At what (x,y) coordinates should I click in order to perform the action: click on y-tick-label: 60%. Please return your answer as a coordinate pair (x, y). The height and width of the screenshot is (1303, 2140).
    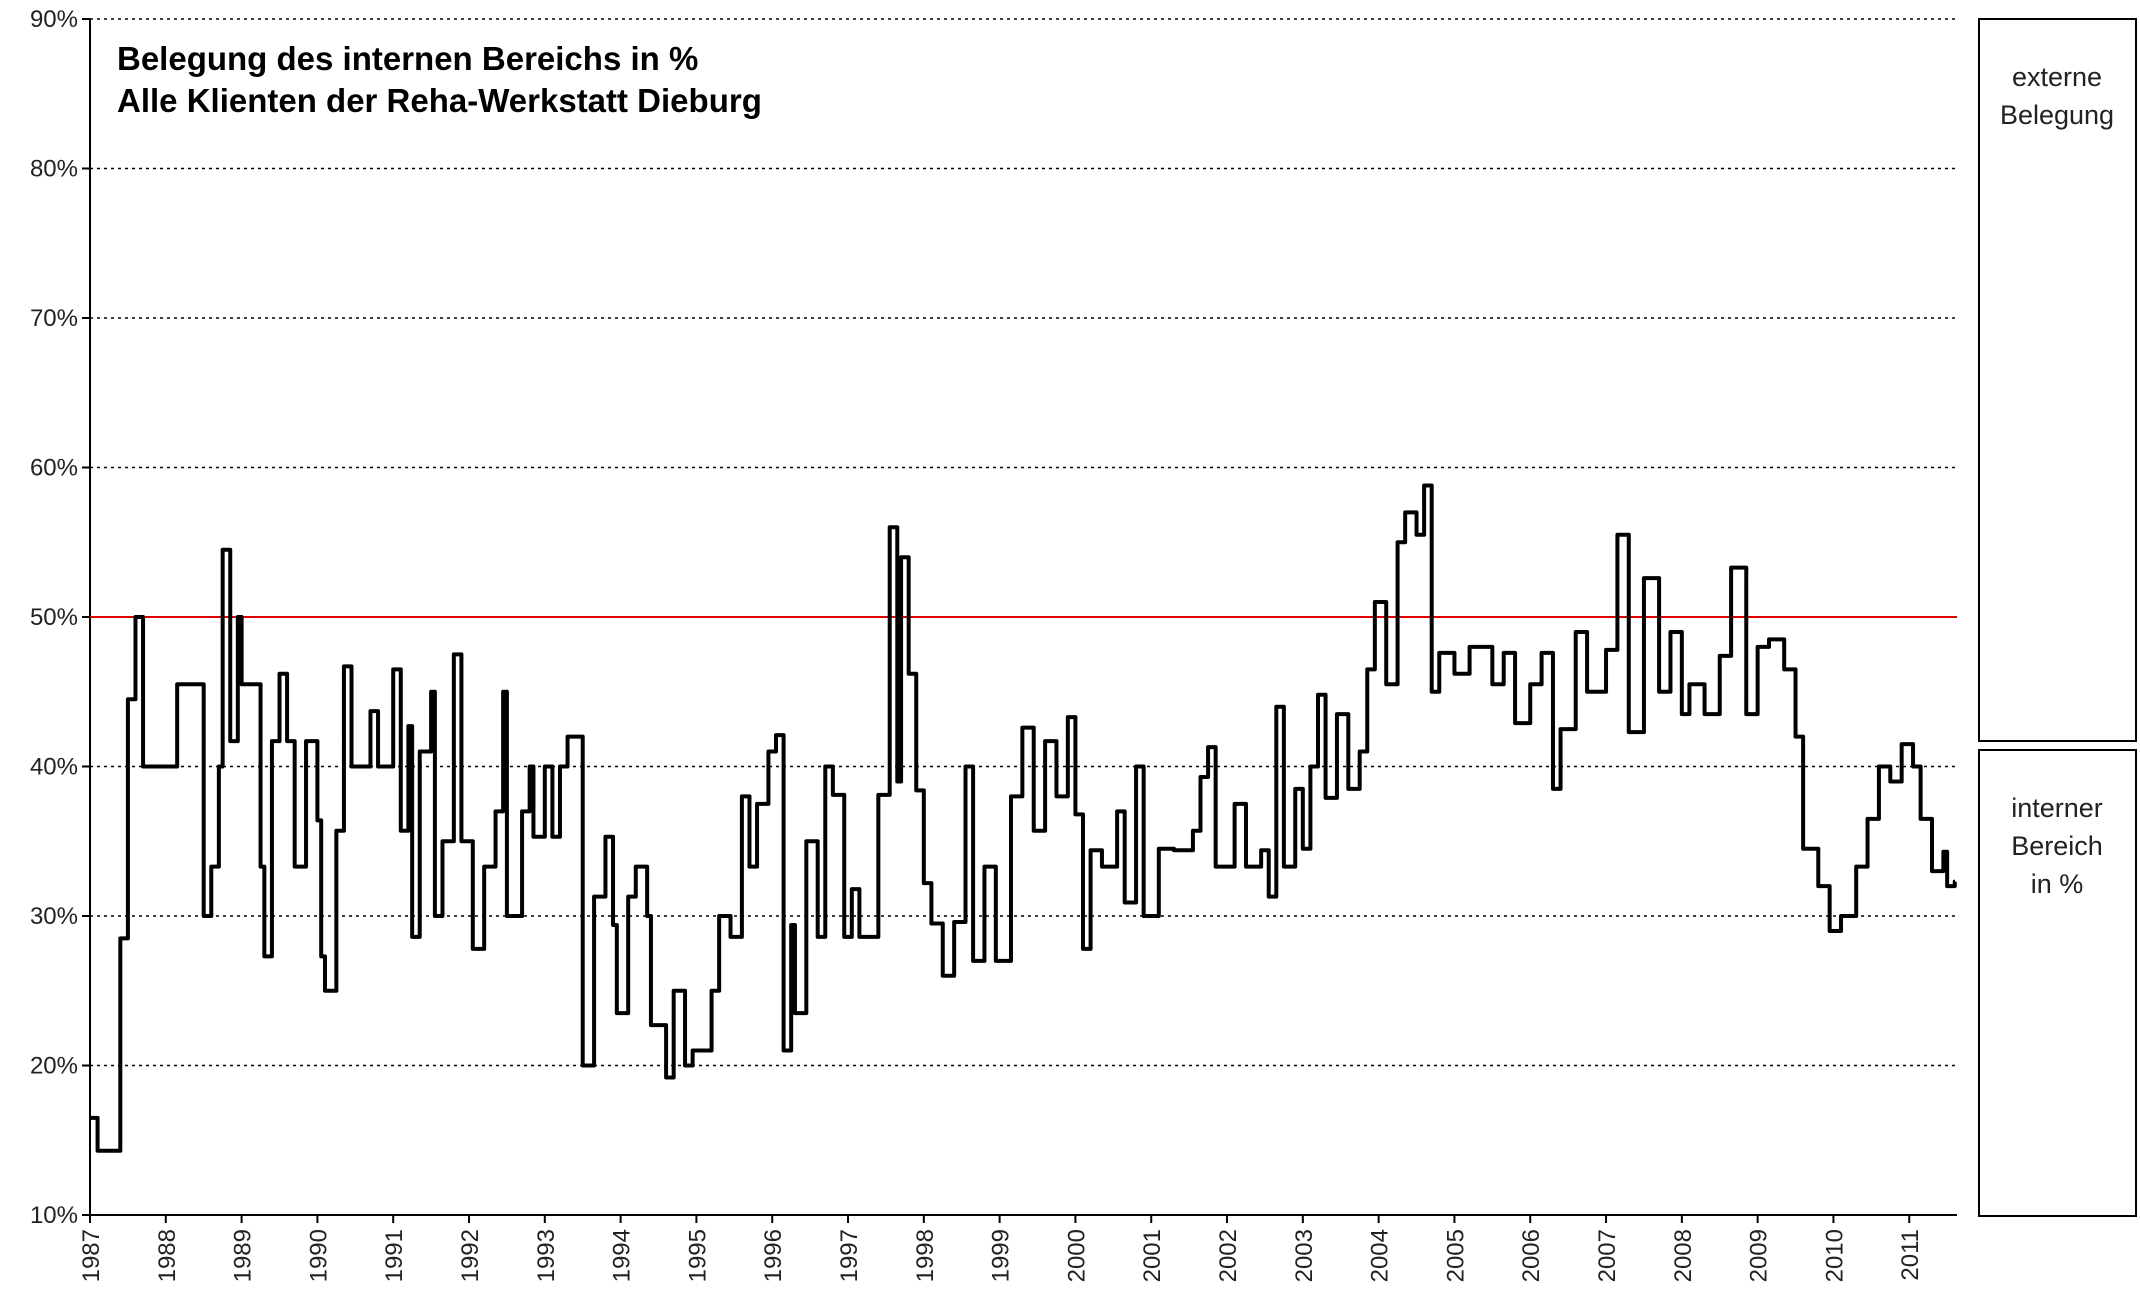
    Looking at the image, I should click on (54, 468).